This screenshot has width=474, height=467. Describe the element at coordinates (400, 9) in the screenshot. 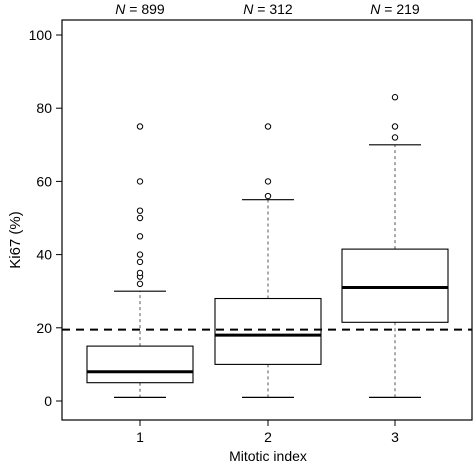

I see `sample-size-value: = 219` at that location.